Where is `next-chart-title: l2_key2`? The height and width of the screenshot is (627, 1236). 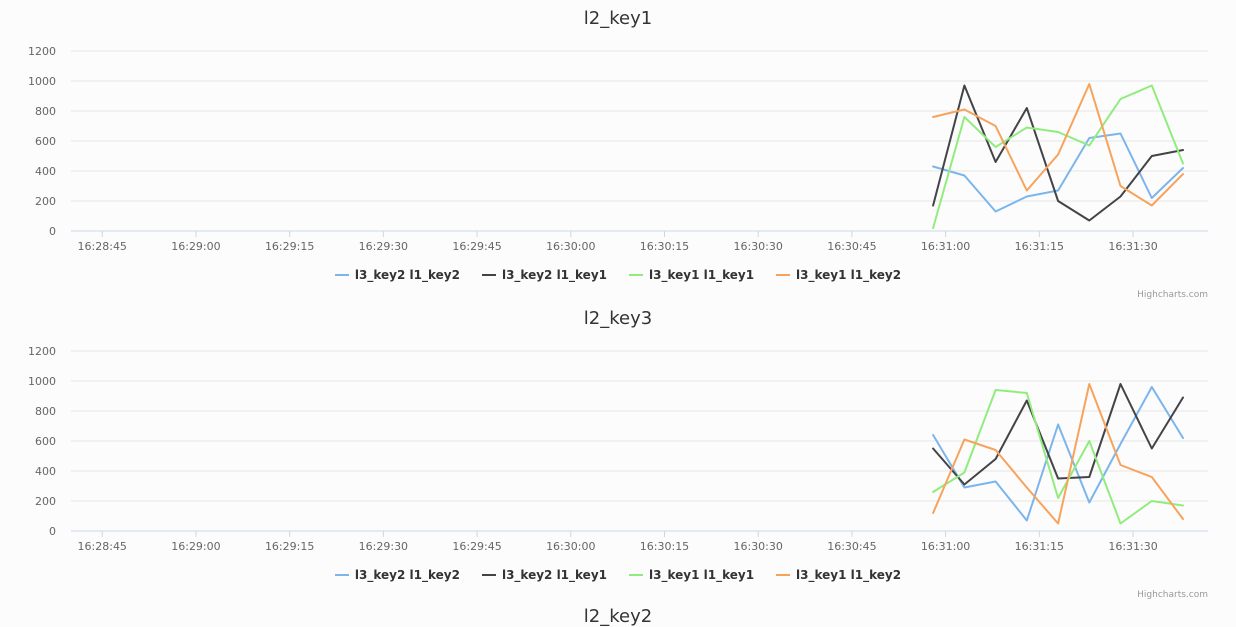 next-chart-title: l2_key2 is located at coordinates (618, 616).